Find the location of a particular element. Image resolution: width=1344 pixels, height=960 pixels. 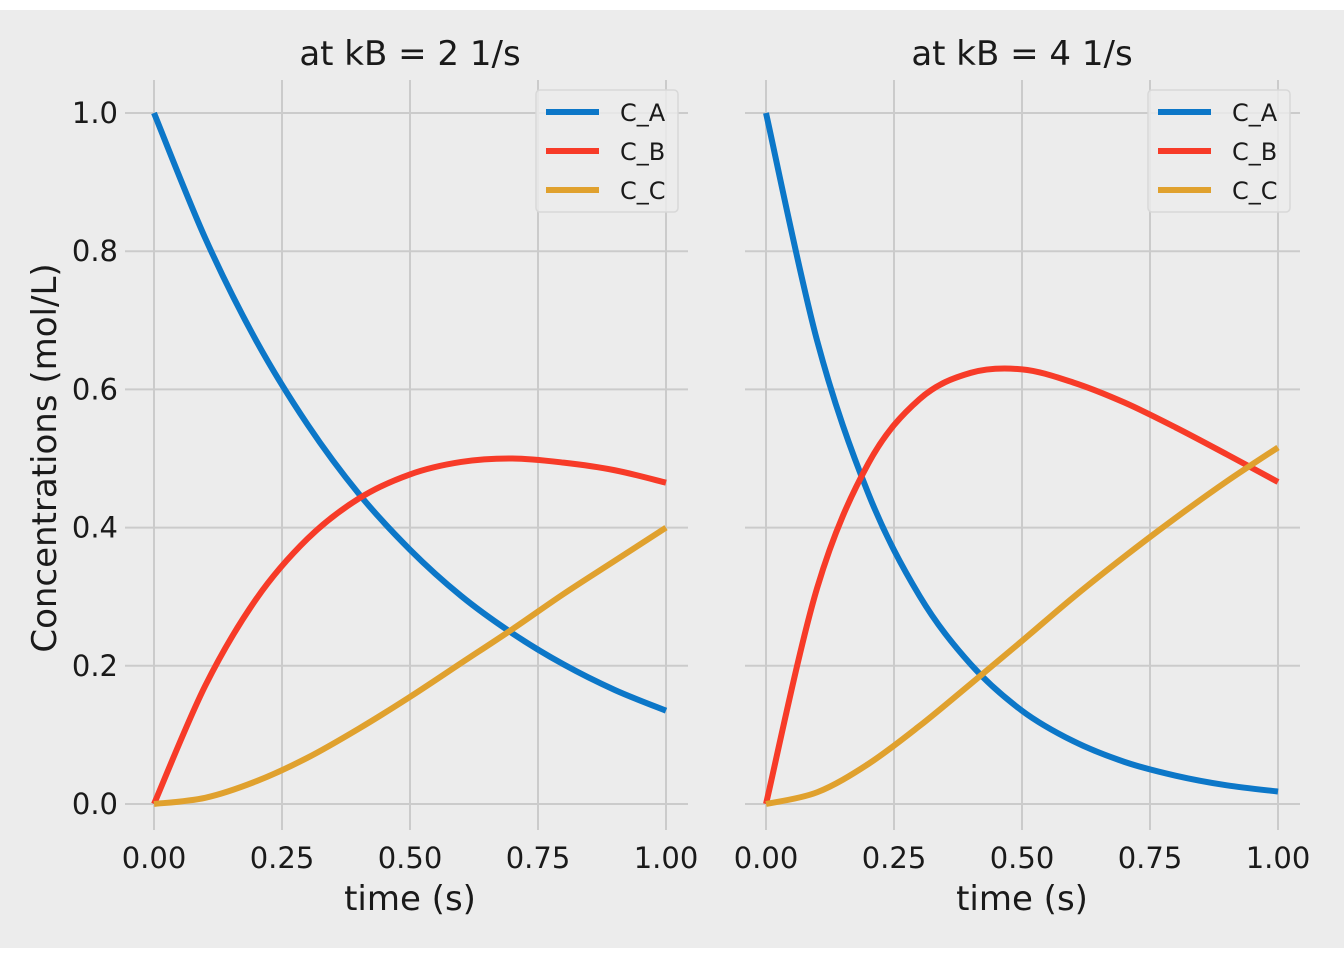

y-tick-label: 0.4 is located at coordinates (95, 528).